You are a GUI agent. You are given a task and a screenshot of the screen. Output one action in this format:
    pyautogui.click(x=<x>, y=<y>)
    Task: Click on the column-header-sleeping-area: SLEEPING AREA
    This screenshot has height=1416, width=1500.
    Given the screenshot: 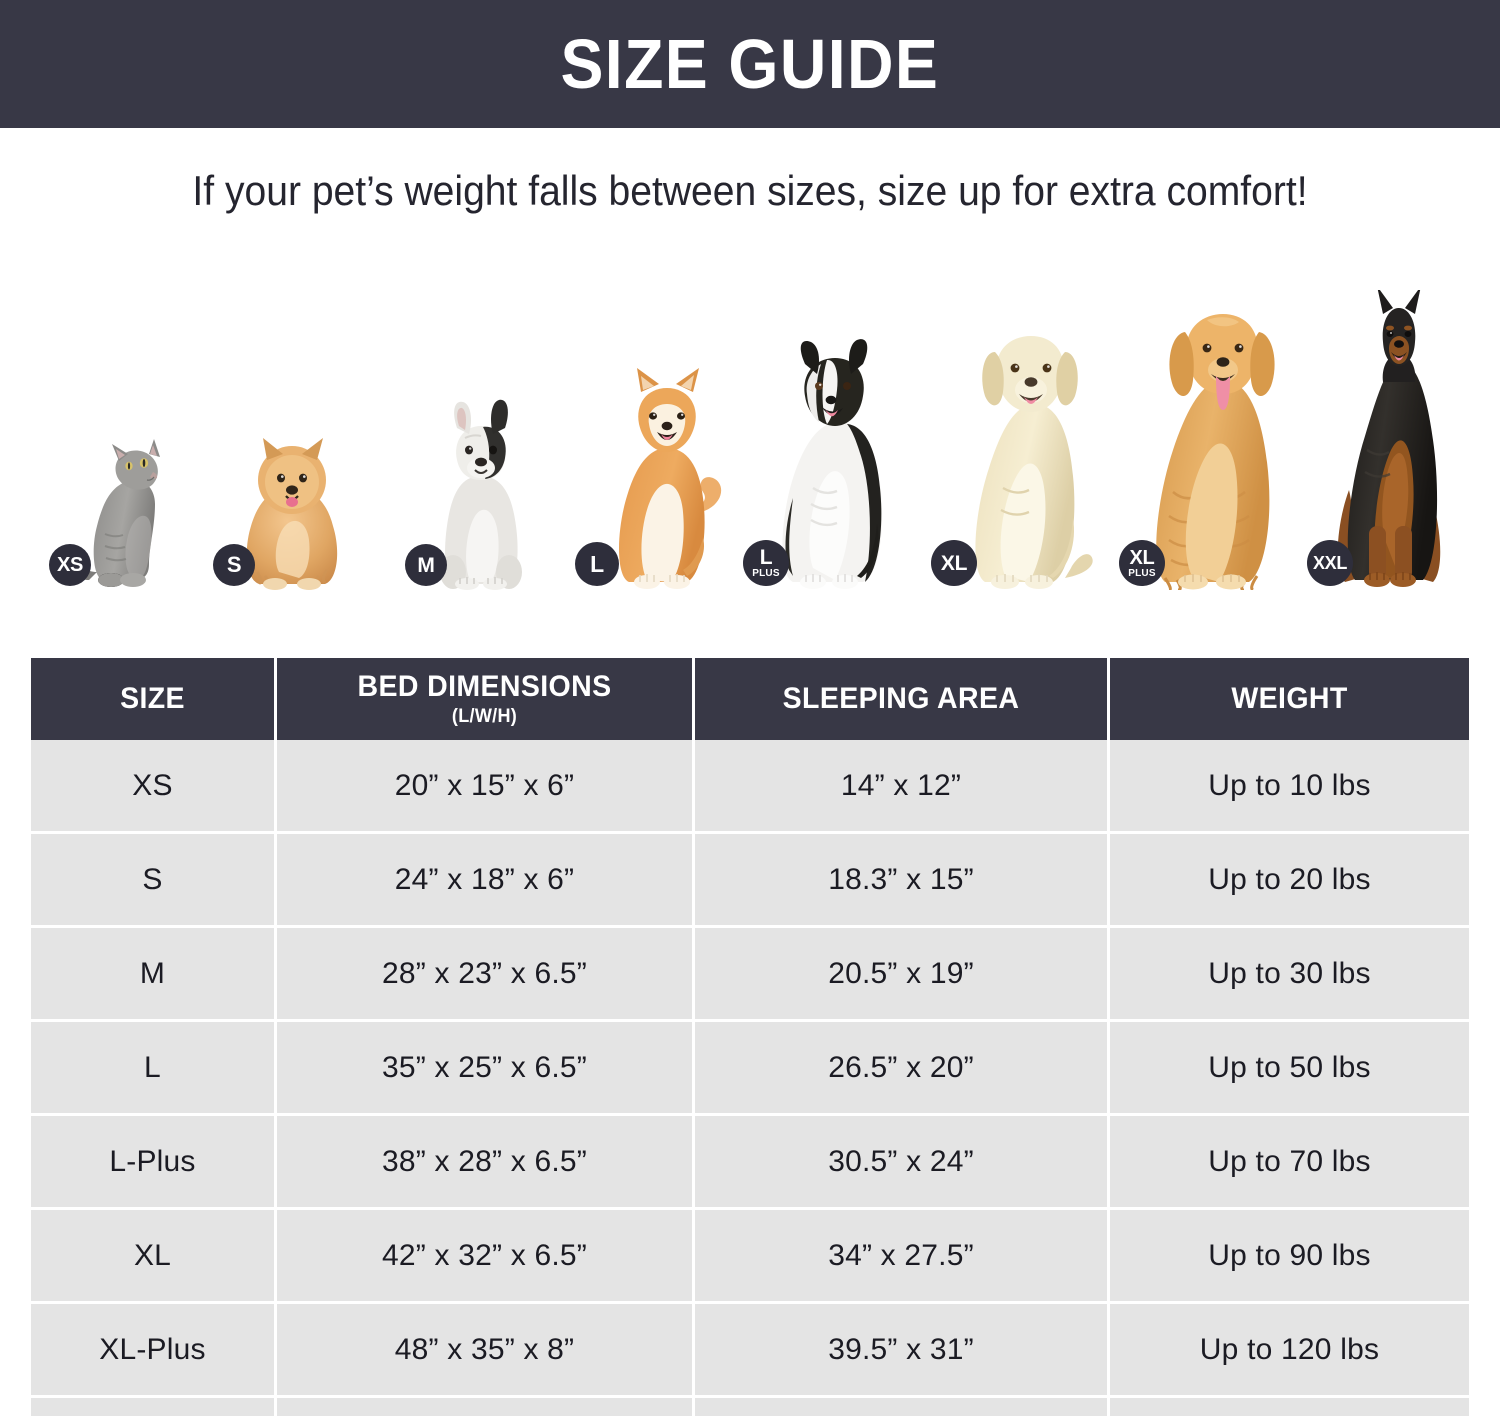 What is the action you would take?
    pyautogui.click(x=902, y=699)
    